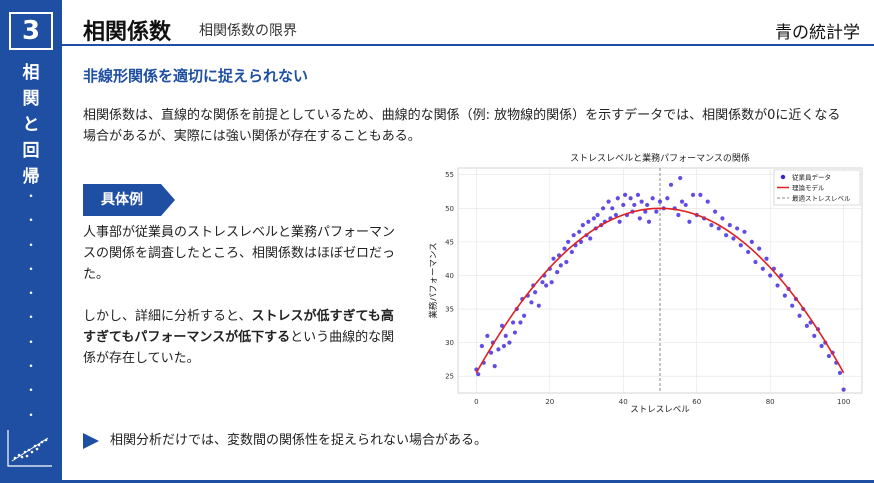 The image size is (874, 483). I want to click on y-tick-label: 40, so click(449, 276).